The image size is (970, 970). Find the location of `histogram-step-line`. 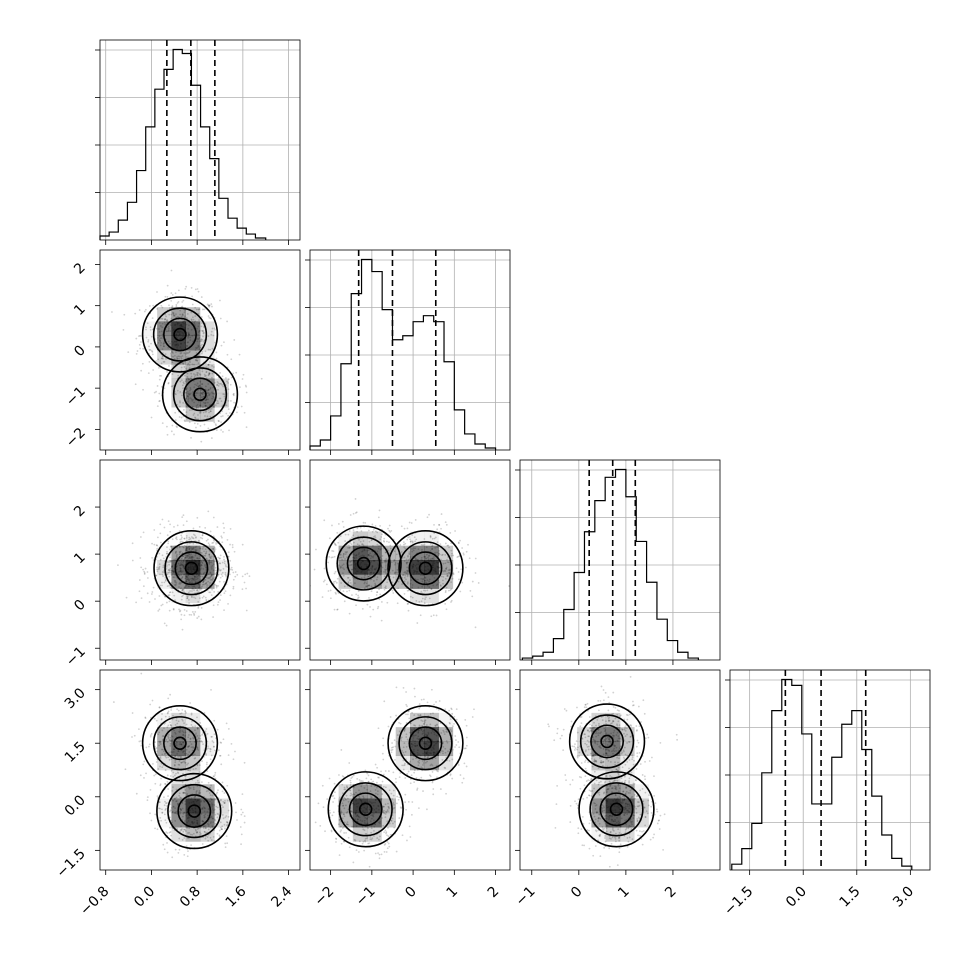

histogram-step-line is located at coordinates (183, 144).